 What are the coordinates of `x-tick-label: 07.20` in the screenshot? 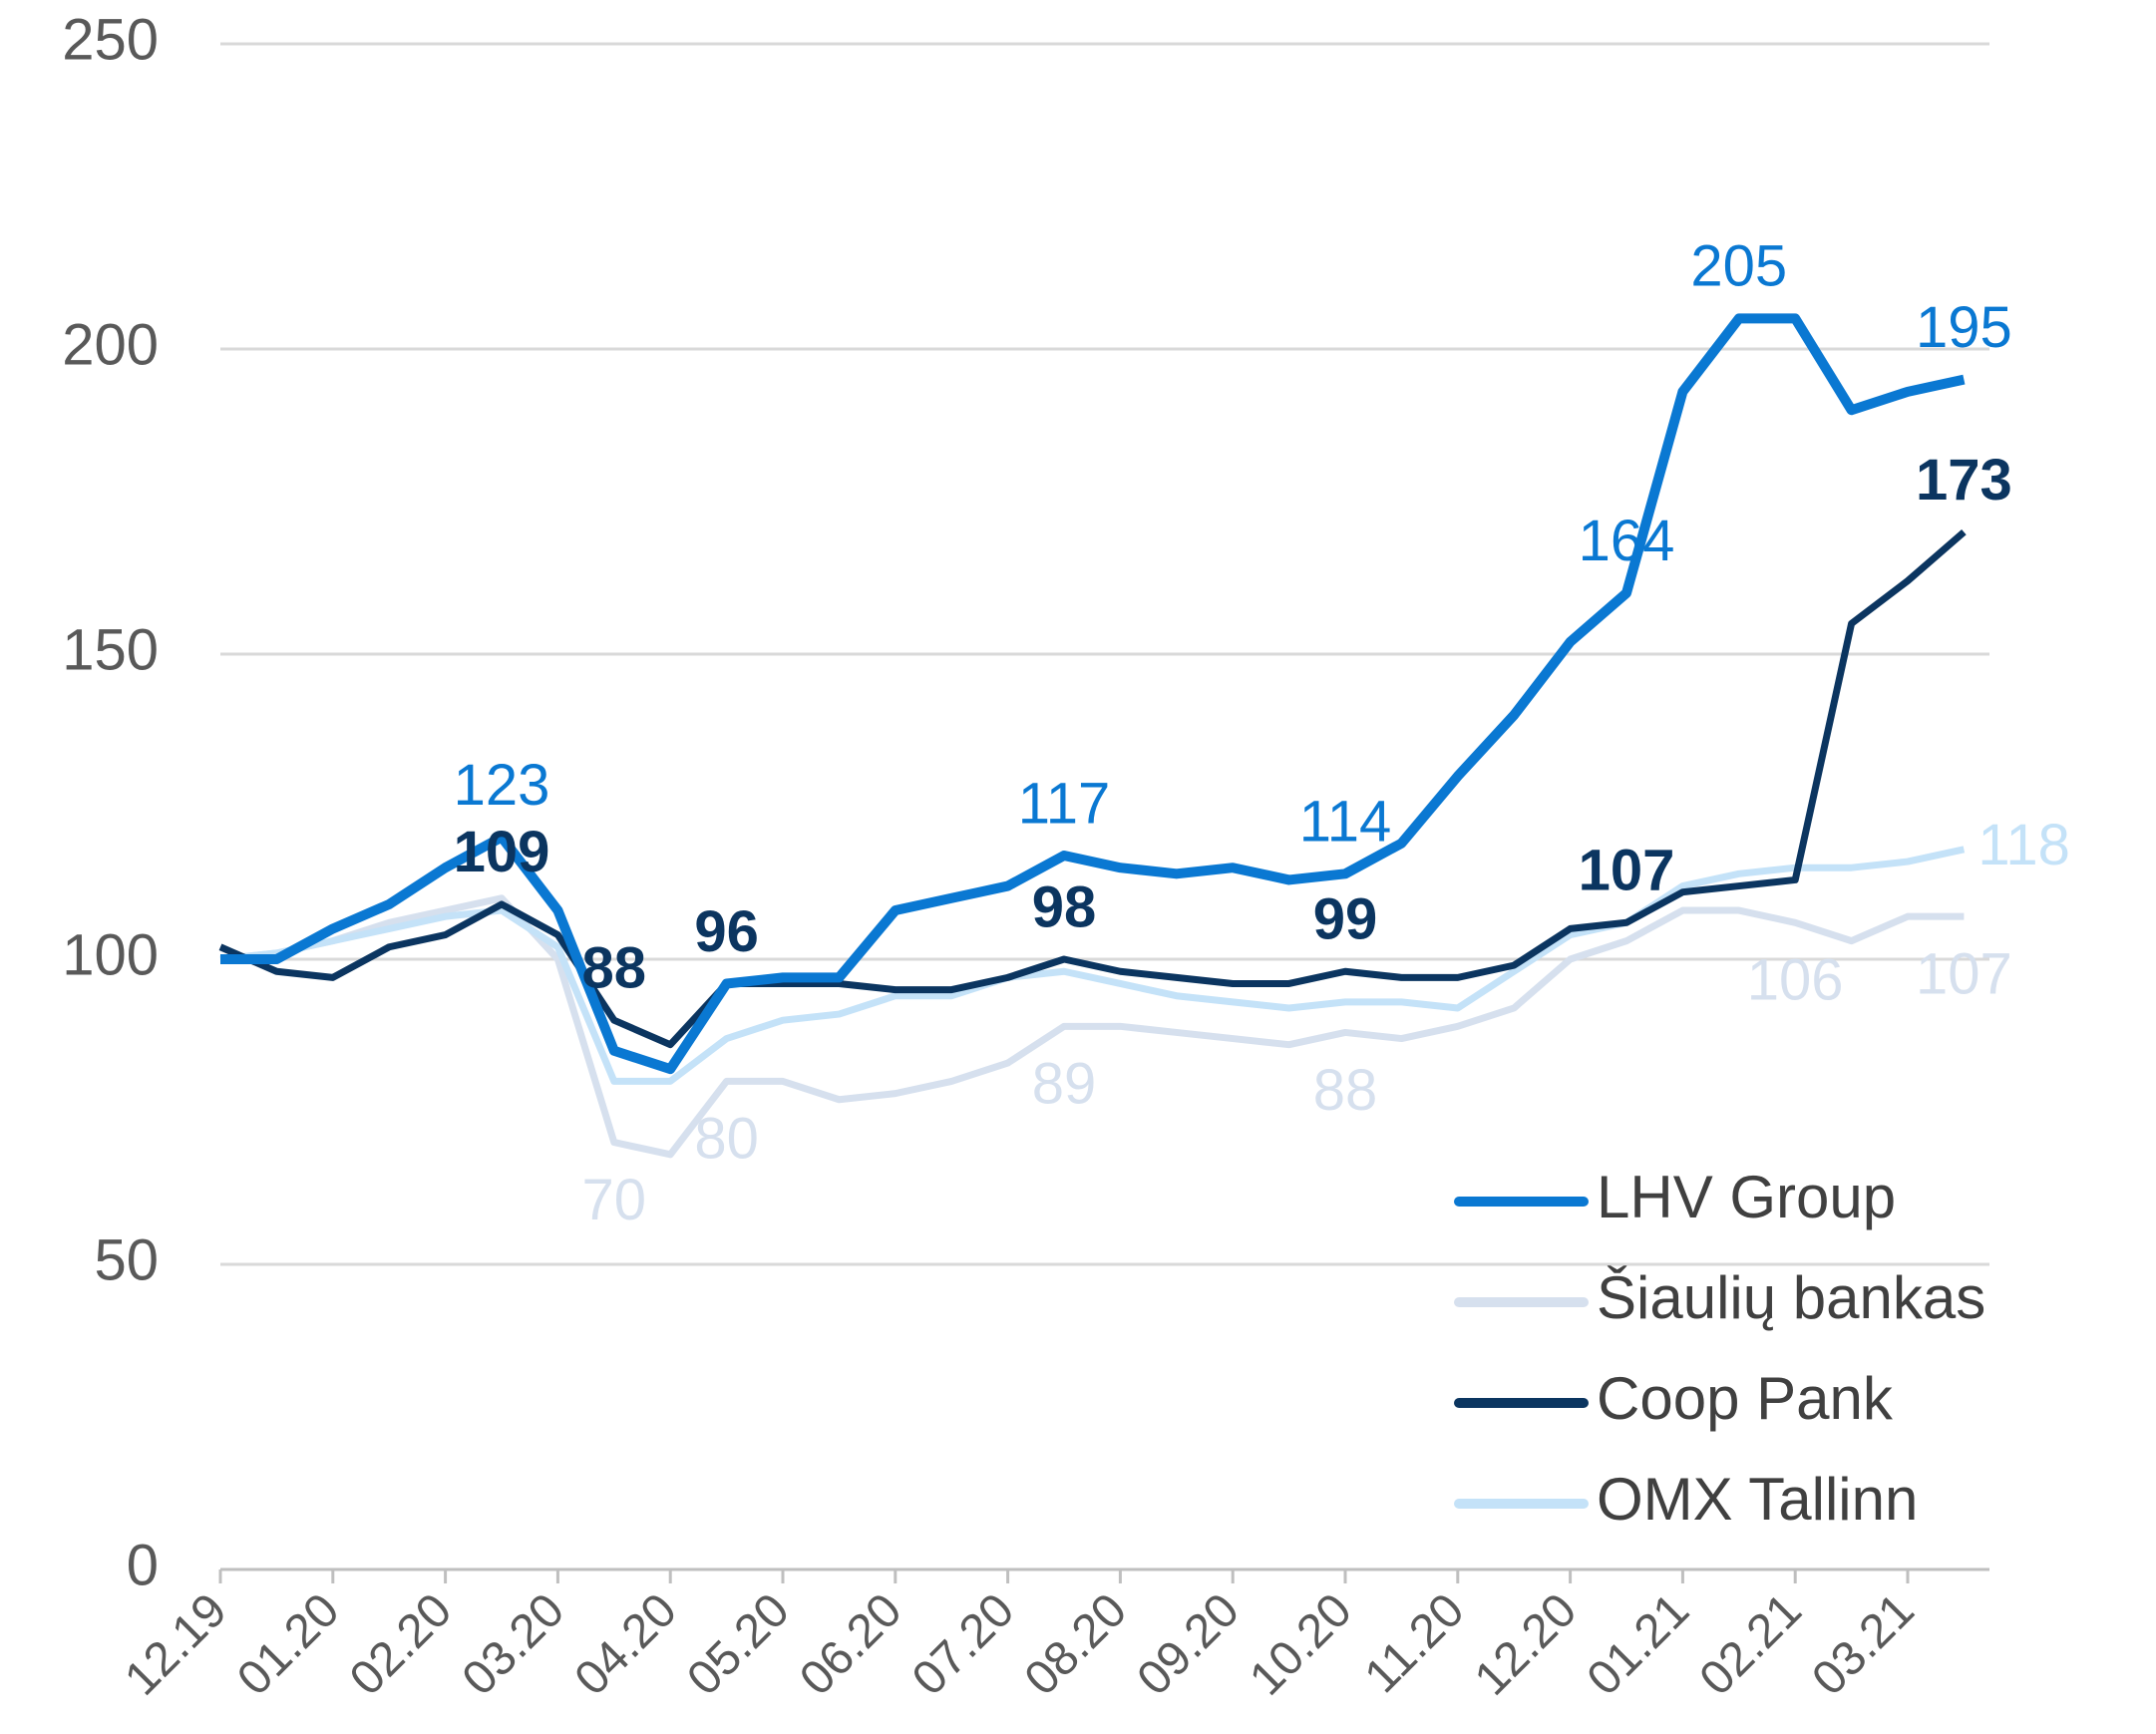 It's located at (963, 1644).